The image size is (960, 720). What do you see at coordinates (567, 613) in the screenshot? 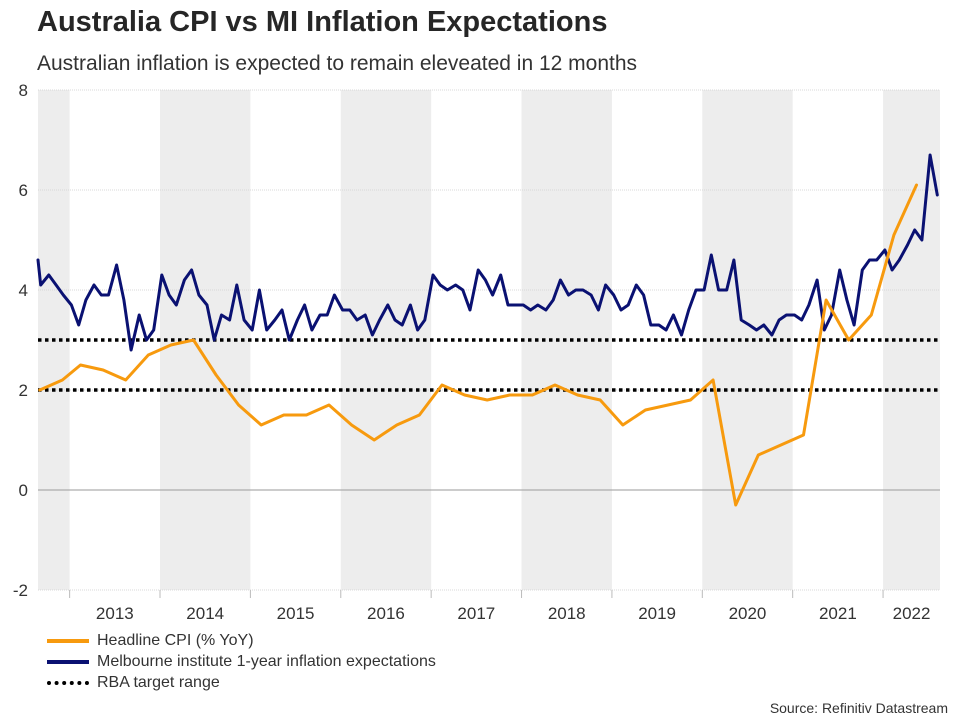
I see `x-tick-label: 2018` at bounding box center [567, 613].